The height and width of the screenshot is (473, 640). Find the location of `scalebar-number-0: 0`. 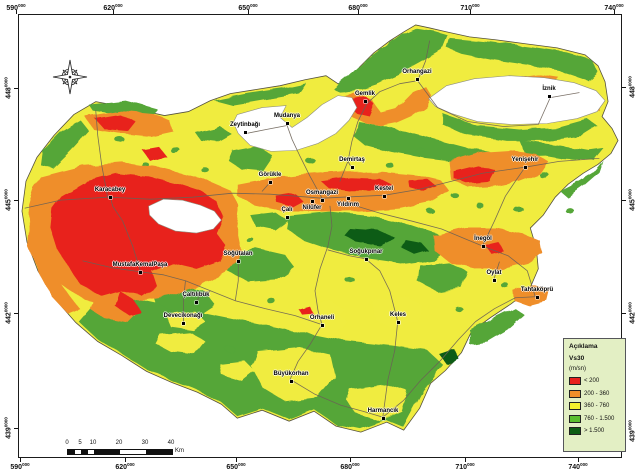

scalebar-number-0: 0 is located at coordinates (67, 443).